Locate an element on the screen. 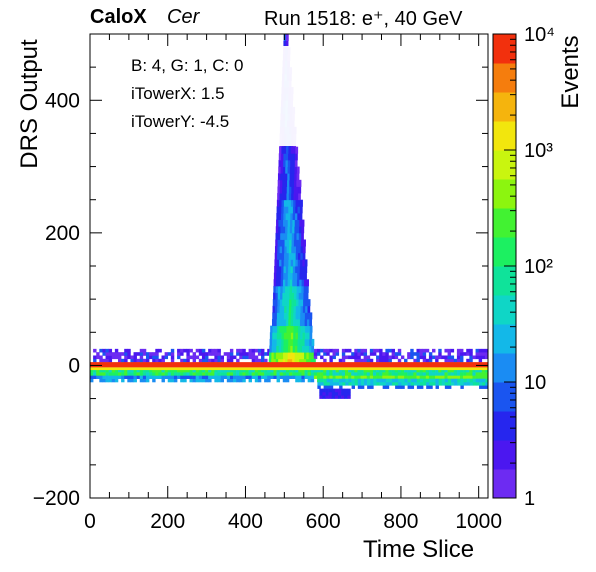  x-tick-label: 800 is located at coordinates (400, 521).